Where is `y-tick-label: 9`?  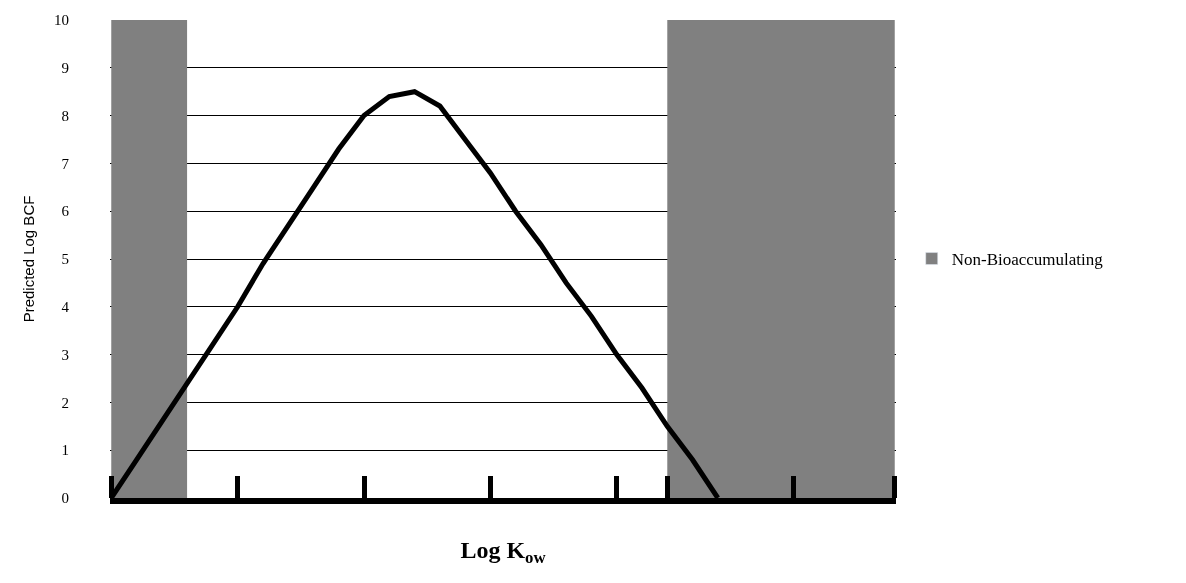 y-tick-label: 9 is located at coordinates (65, 68).